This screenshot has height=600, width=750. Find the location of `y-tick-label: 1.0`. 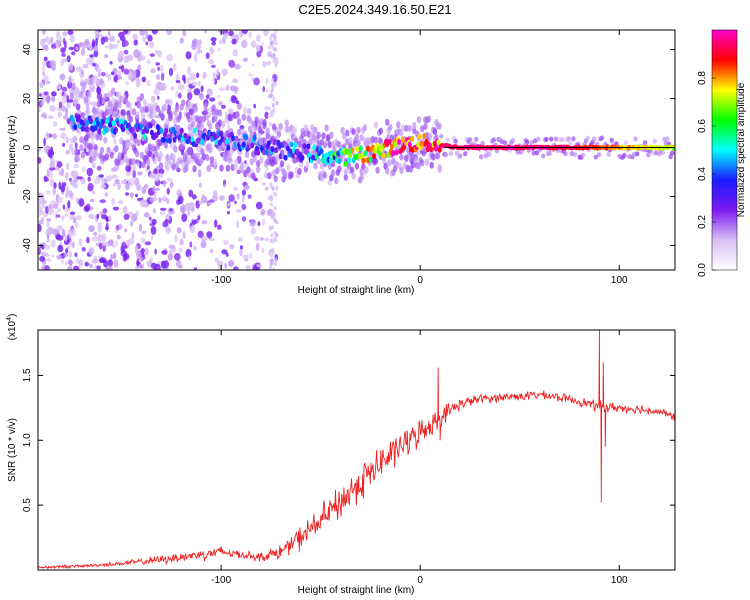

y-tick-label: 1.0 is located at coordinates (27, 440).